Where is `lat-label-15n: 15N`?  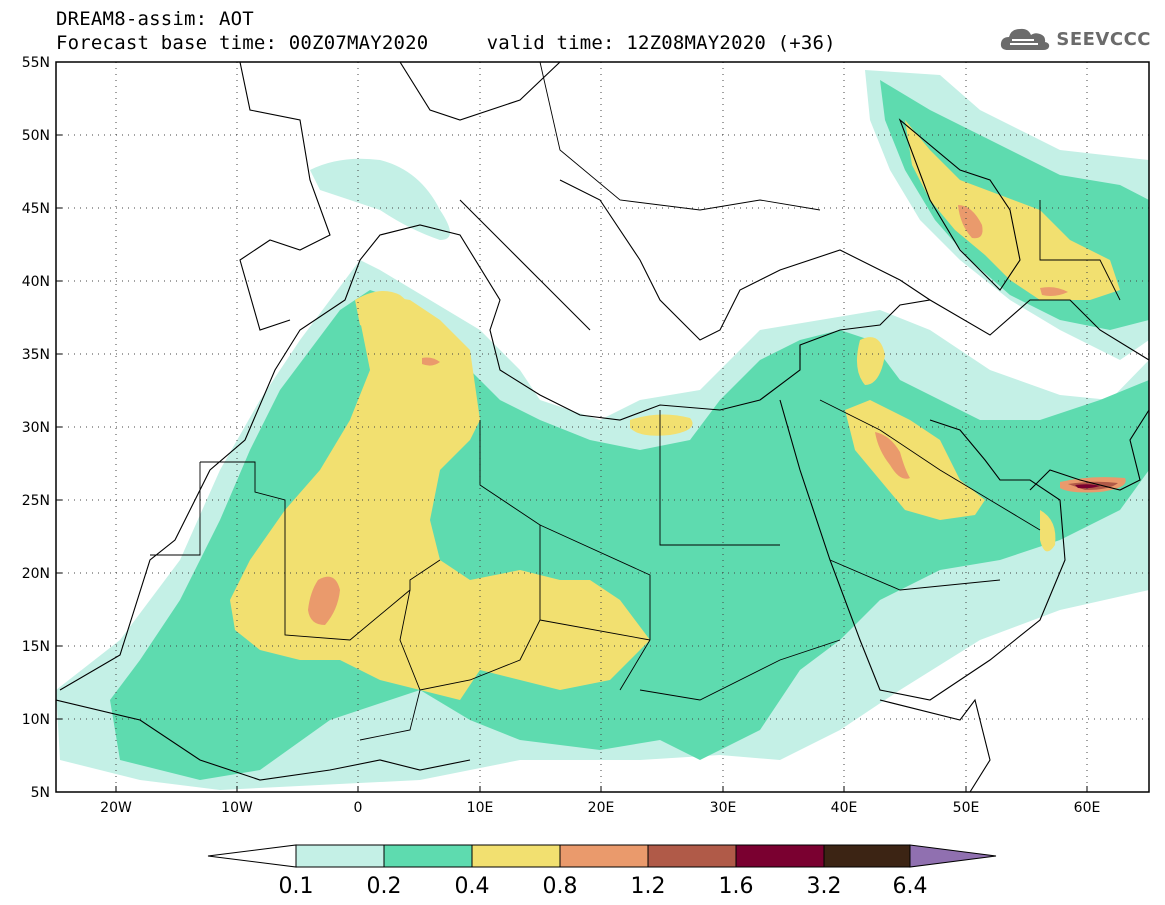
lat-label-15n: 15N is located at coordinates (36, 647).